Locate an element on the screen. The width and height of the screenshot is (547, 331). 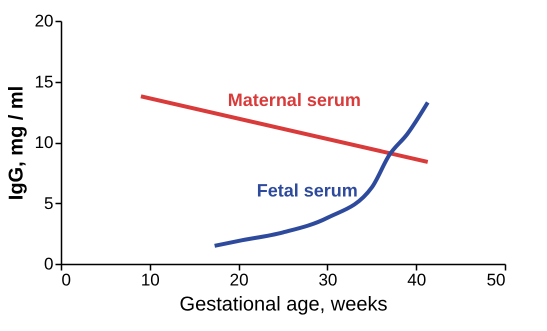
x-tick-label: 10 is located at coordinates (150, 280).